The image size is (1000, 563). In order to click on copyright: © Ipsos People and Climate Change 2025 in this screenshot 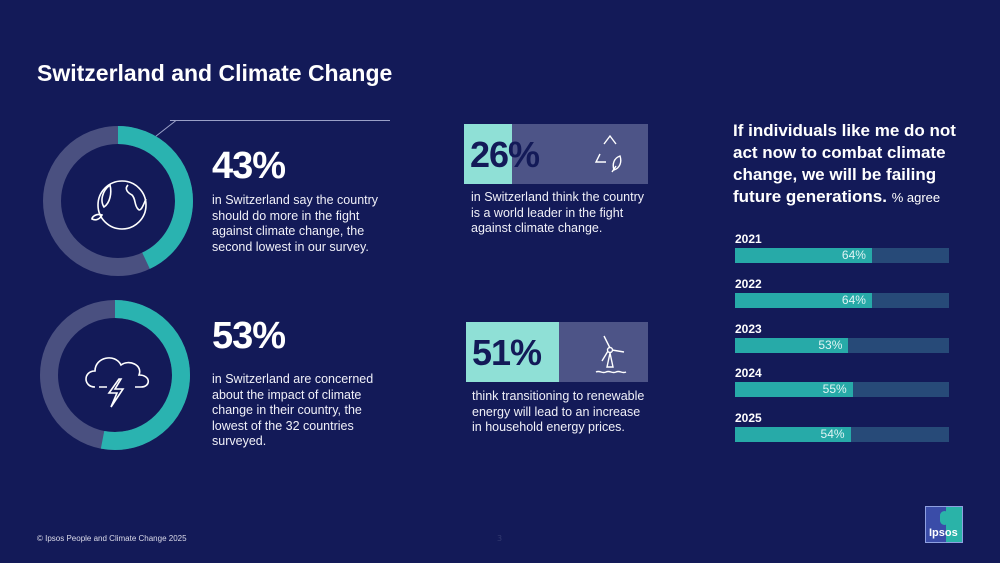, I will do `click(112, 538)`.